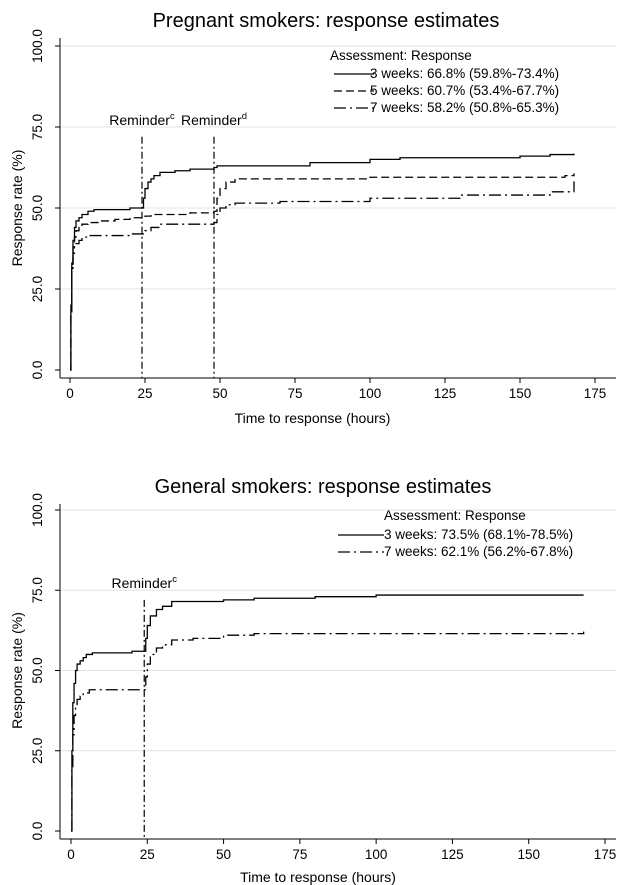 Image resolution: width=618 pixels, height=885 pixels. Describe the element at coordinates (370, 393) in the screenshot. I see `pregnant-x-tick-label: 100` at that location.